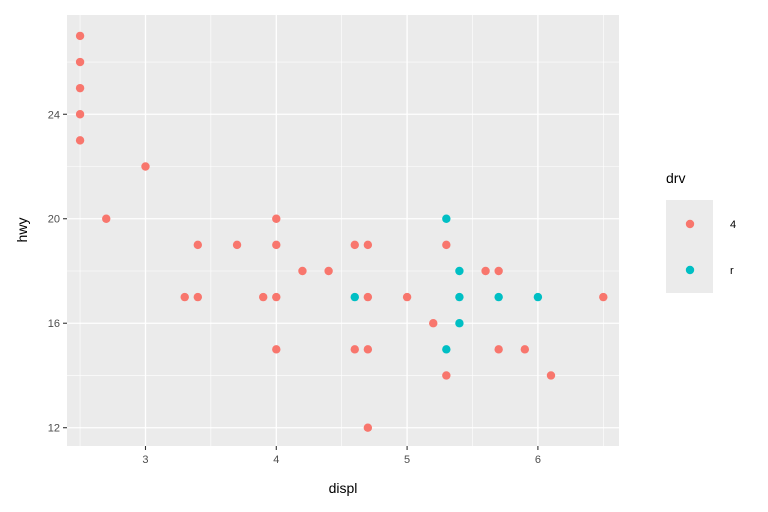 Image resolution: width=768 pixels, height=512 pixels. Describe the element at coordinates (54, 429) in the screenshot. I see `y-tick-label: 12` at that location.